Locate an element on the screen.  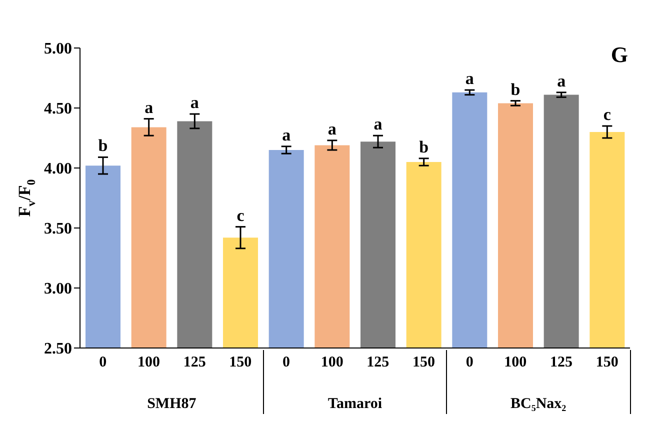
y-tick-label: 4.00 is located at coordinates (58, 169).